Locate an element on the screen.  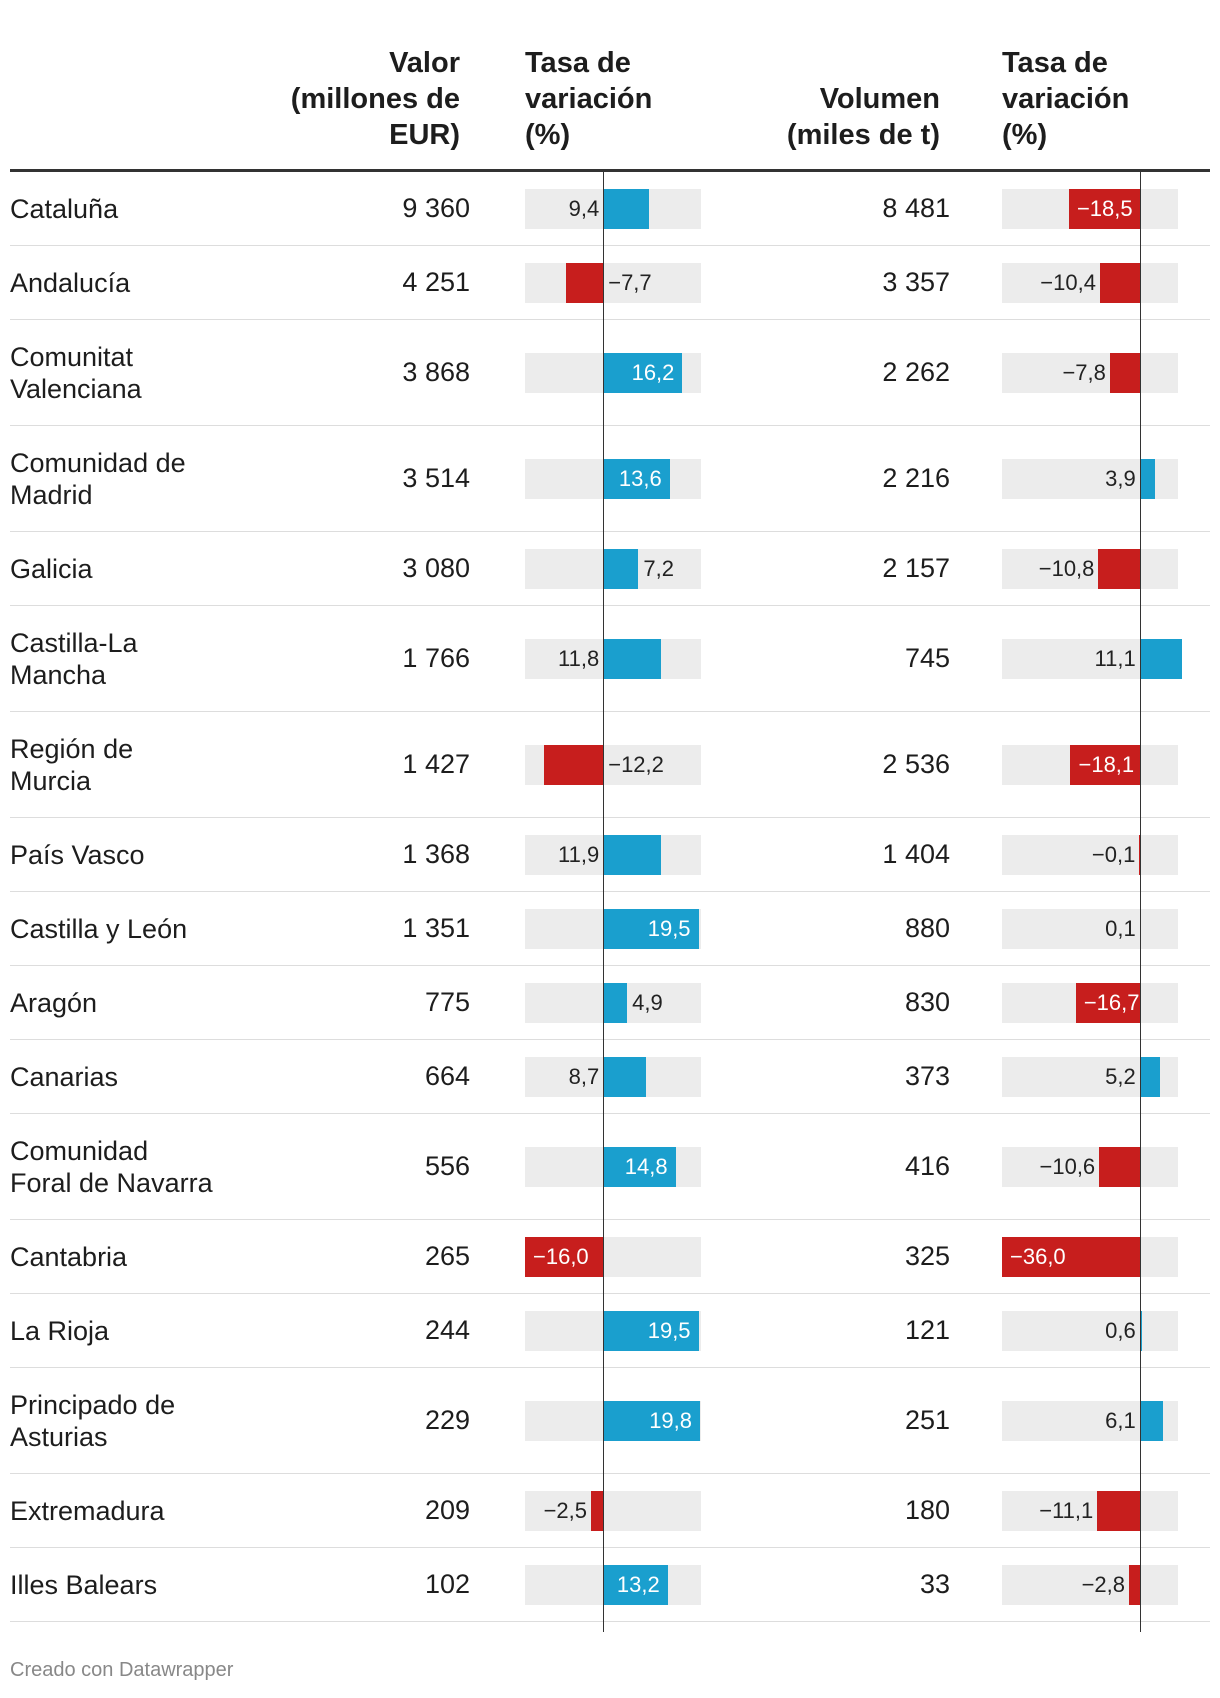
tasa-volumen-bar-label: −10,6 is located at coordinates (1067, 1166).